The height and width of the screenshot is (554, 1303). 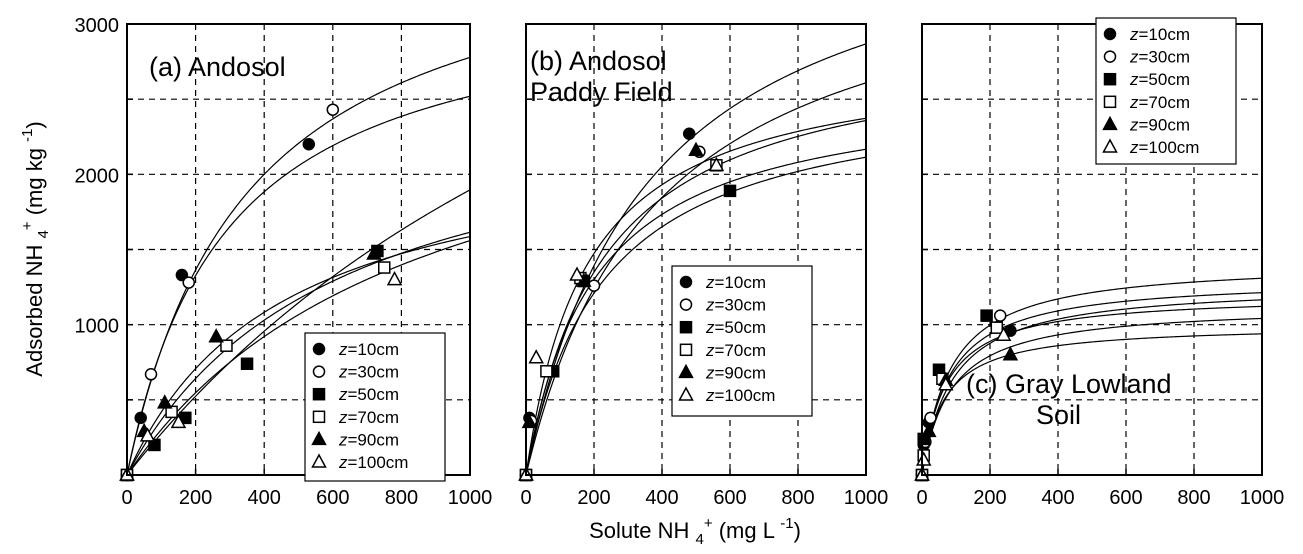 I want to click on panel-title: (b) Andosol Paddy Field, so click(x=601, y=76).